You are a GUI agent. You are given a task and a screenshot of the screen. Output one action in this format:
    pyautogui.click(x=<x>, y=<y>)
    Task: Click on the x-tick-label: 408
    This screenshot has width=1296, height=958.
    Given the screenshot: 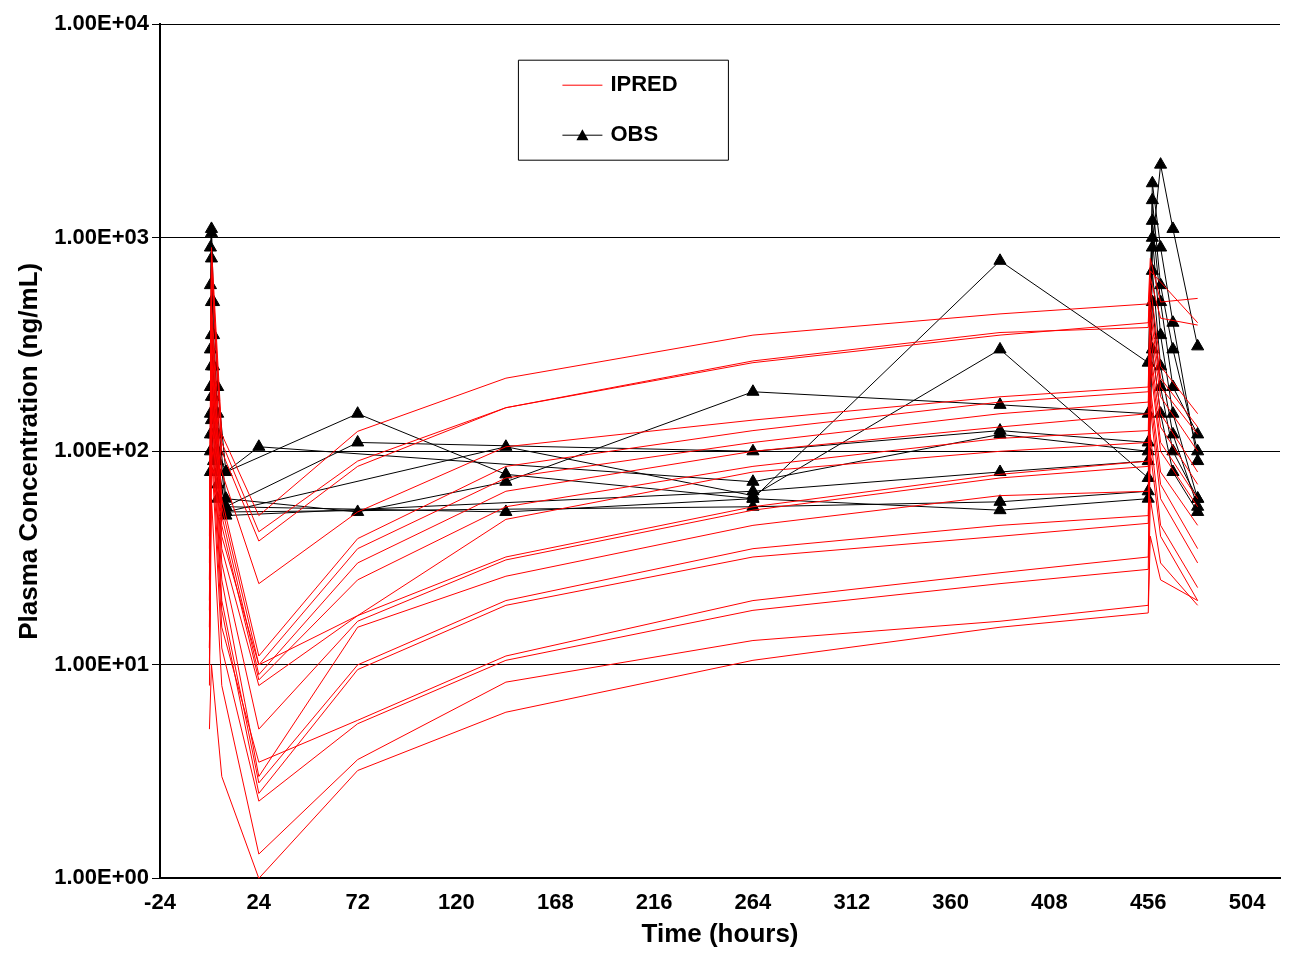 What is the action you would take?
    pyautogui.click(x=1049, y=901)
    